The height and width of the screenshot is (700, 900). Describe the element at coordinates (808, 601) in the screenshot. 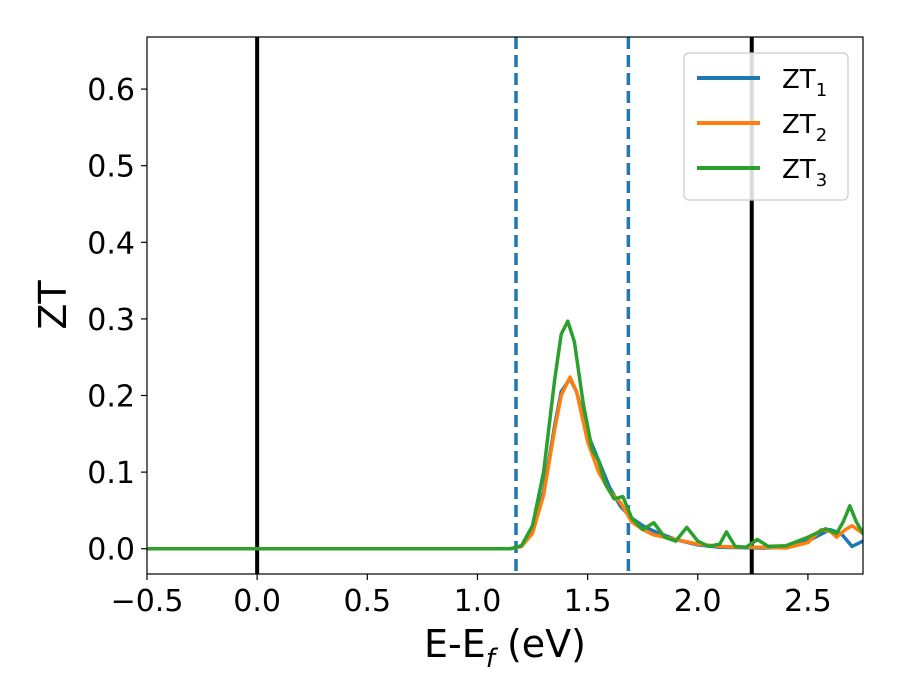

I see `x-tick-label: 2.5` at that location.